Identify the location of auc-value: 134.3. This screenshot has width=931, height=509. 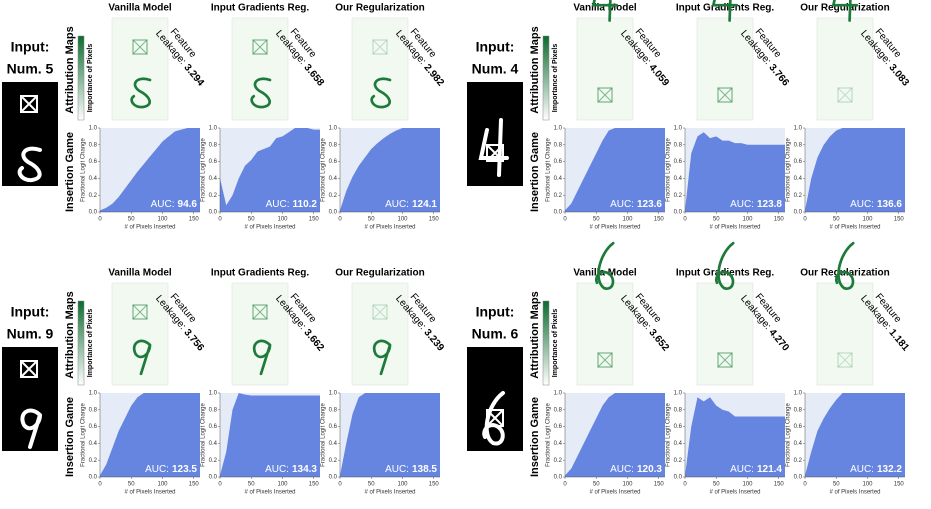
(304, 469).